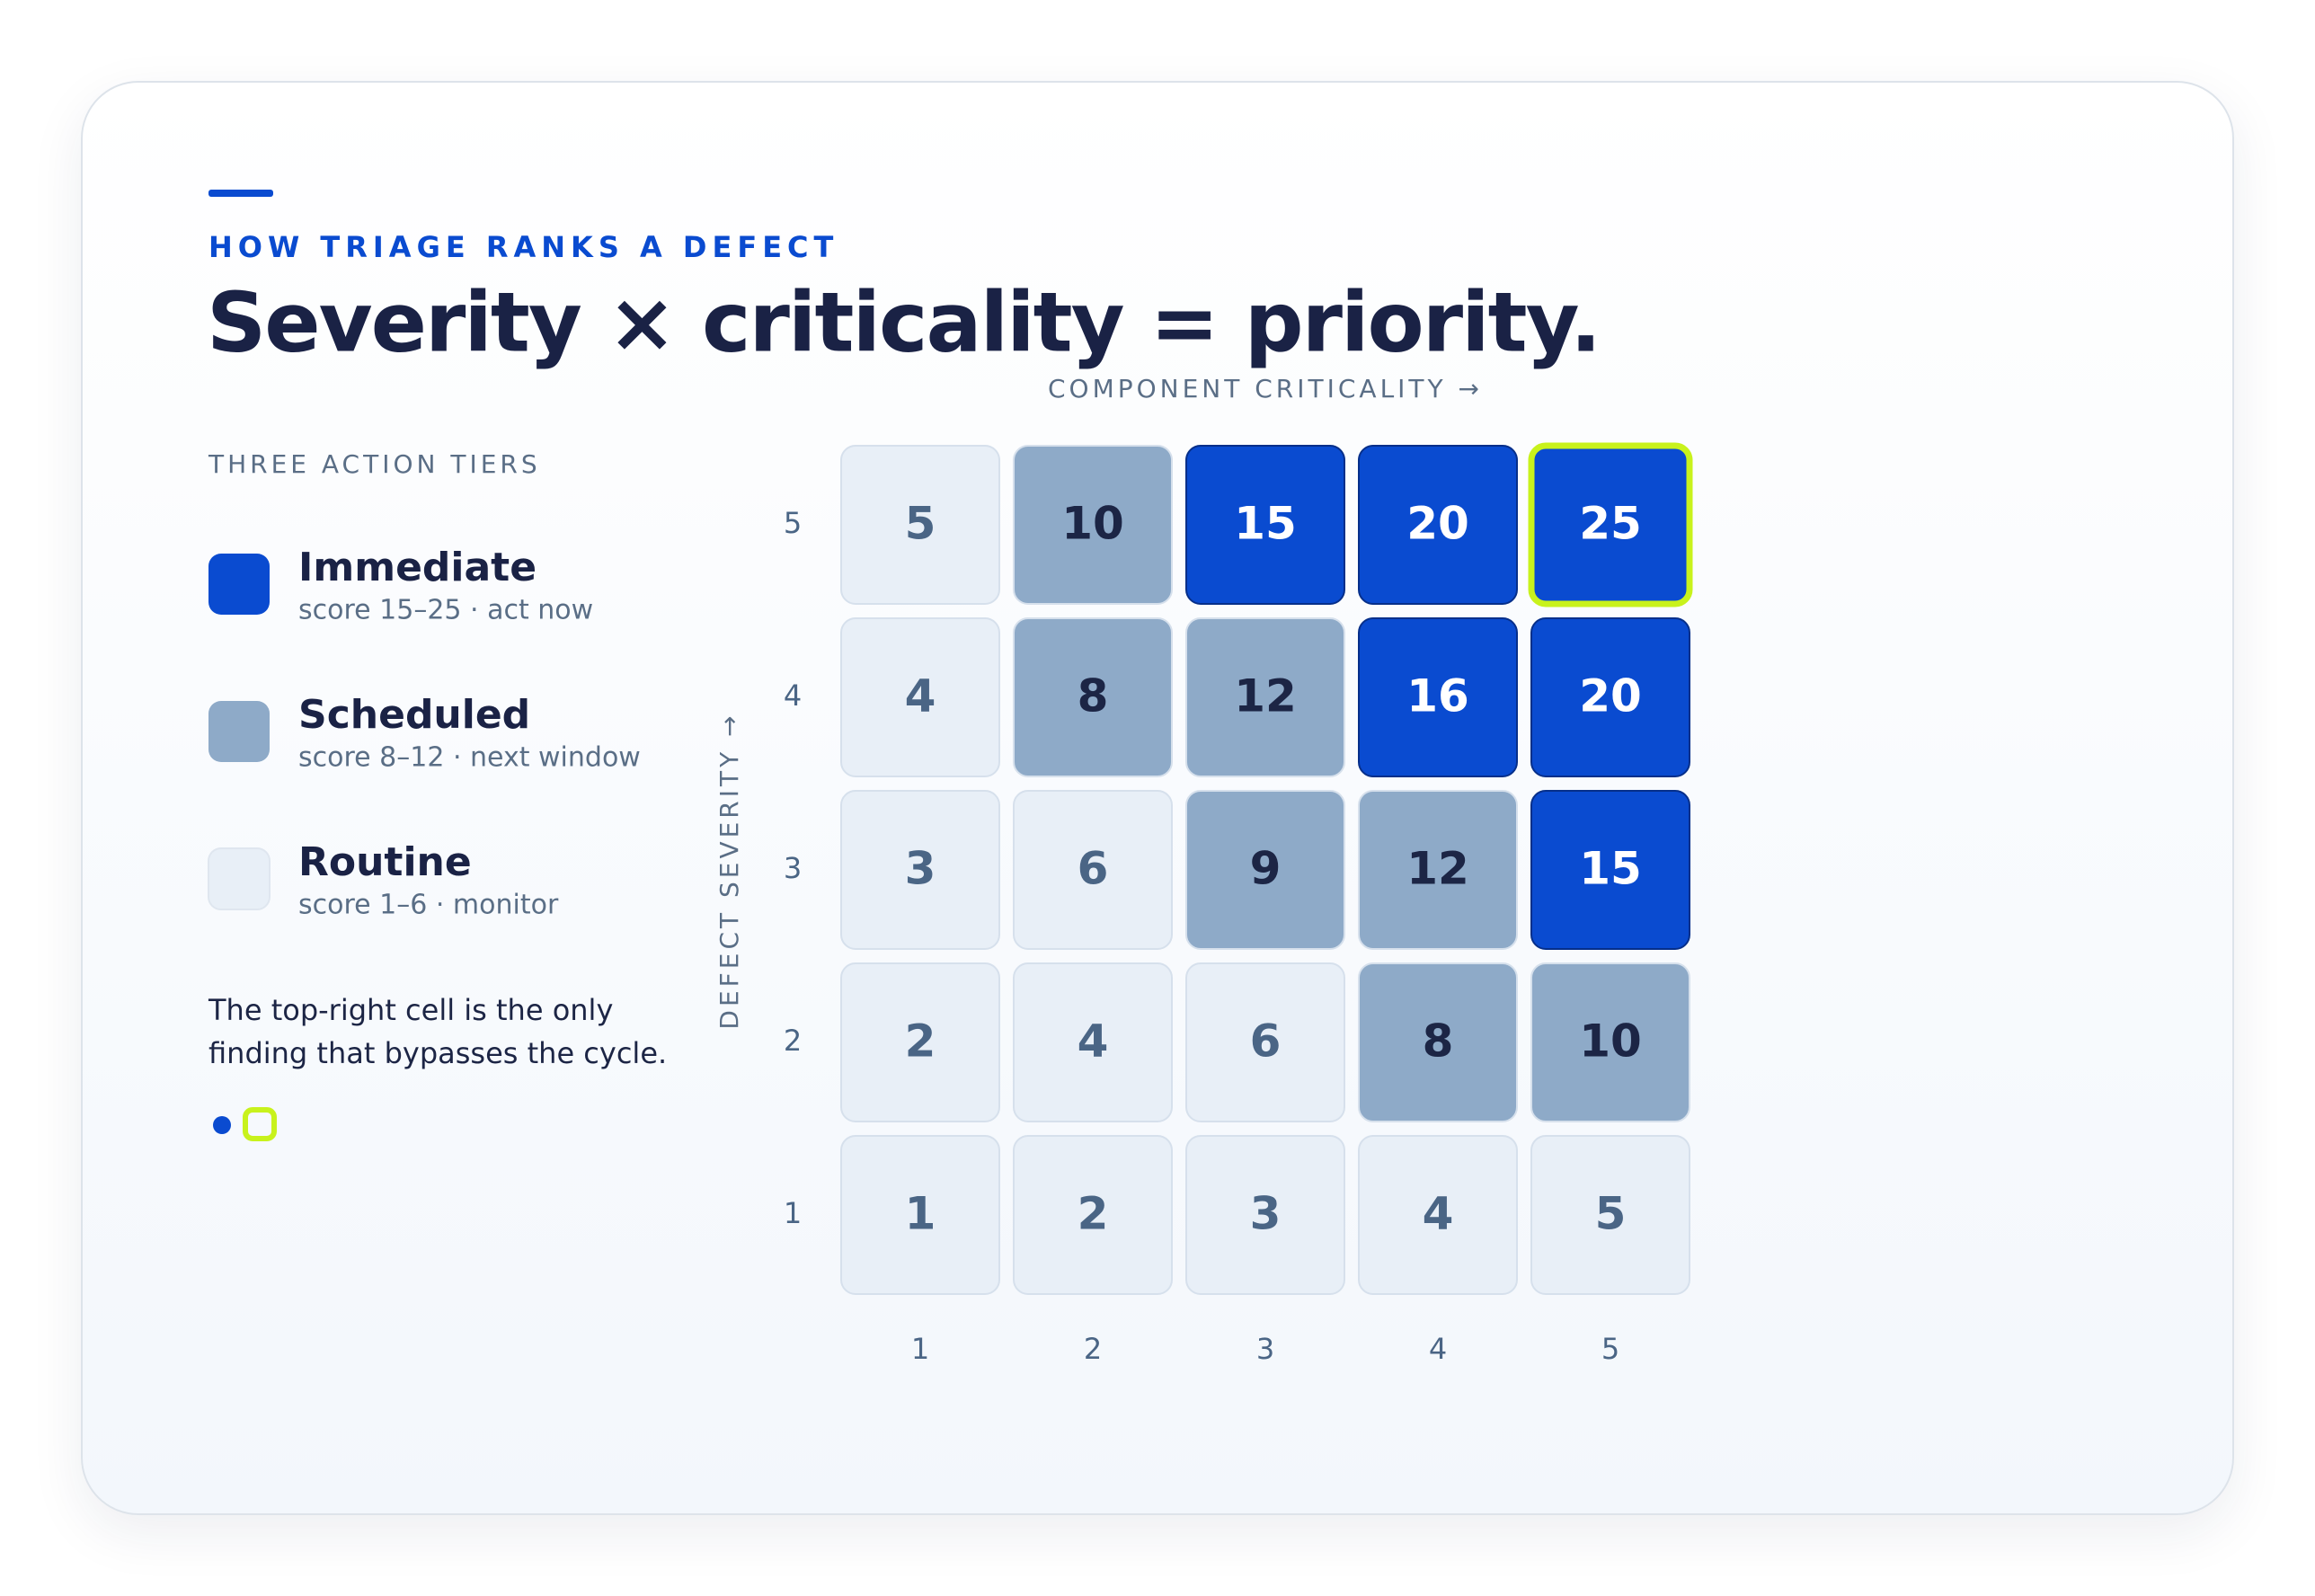  What do you see at coordinates (374, 464) in the screenshot?
I see `legend-title: THREE ACTION TIERS` at bounding box center [374, 464].